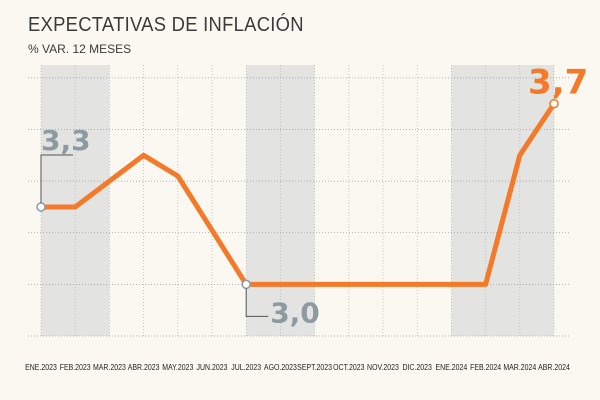 The width and height of the screenshot is (600, 400). What do you see at coordinates (520, 367) in the screenshot?
I see `x-tick-label: MAR.2024` at bounding box center [520, 367].